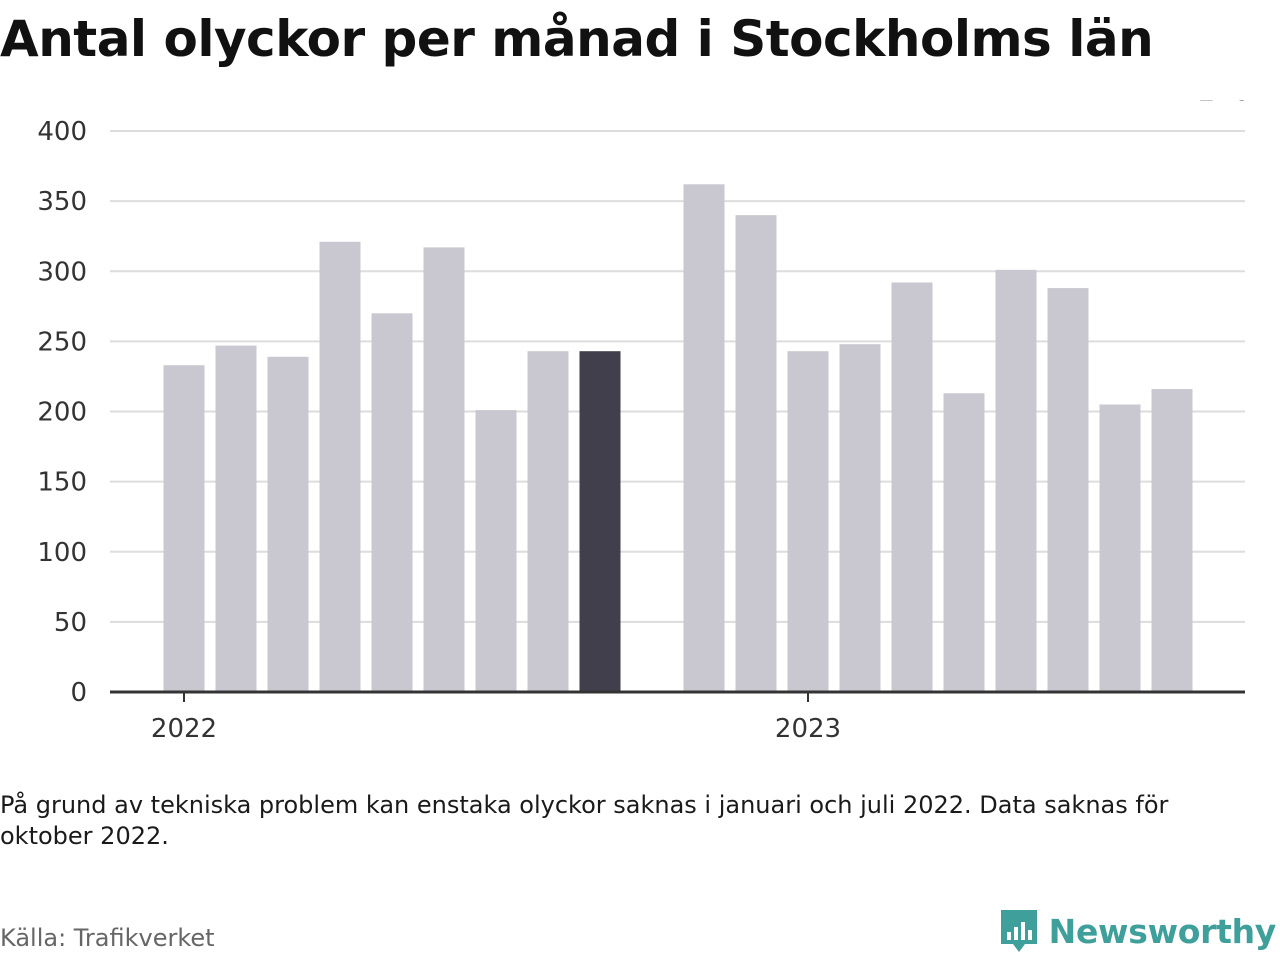 The image size is (1280, 960). What do you see at coordinates (107, 938) in the screenshot?
I see `source-text: Källa: Trafikverket` at bounding box center [107, 938].